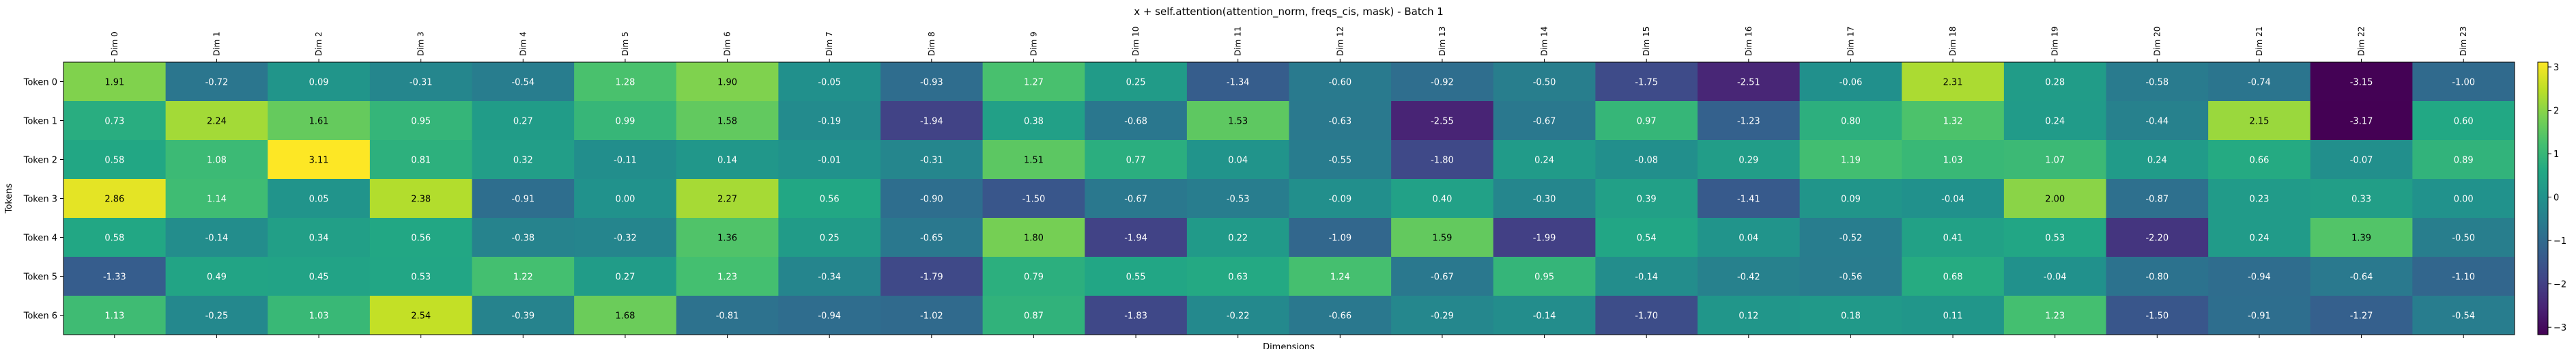  I want to click on x-tick-label: Dim 19, so click(2055, 41).